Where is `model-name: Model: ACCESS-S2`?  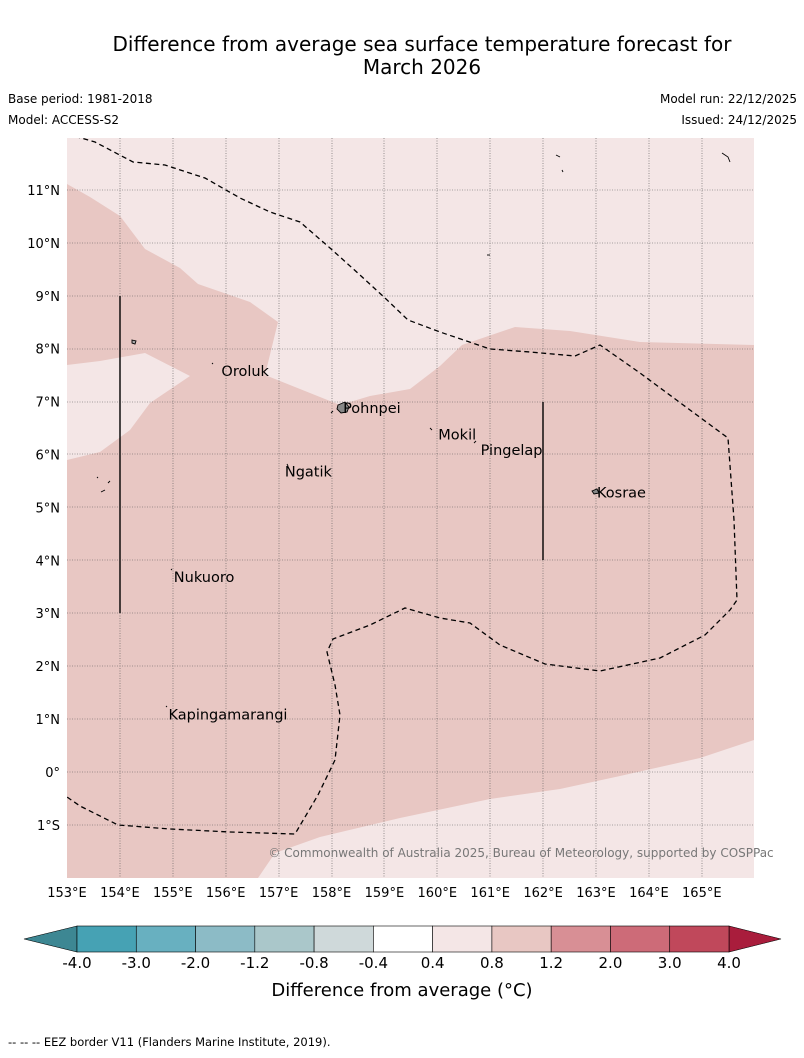 model-name: Model: ACCESS-S2 is located at coordinates (64, 120).